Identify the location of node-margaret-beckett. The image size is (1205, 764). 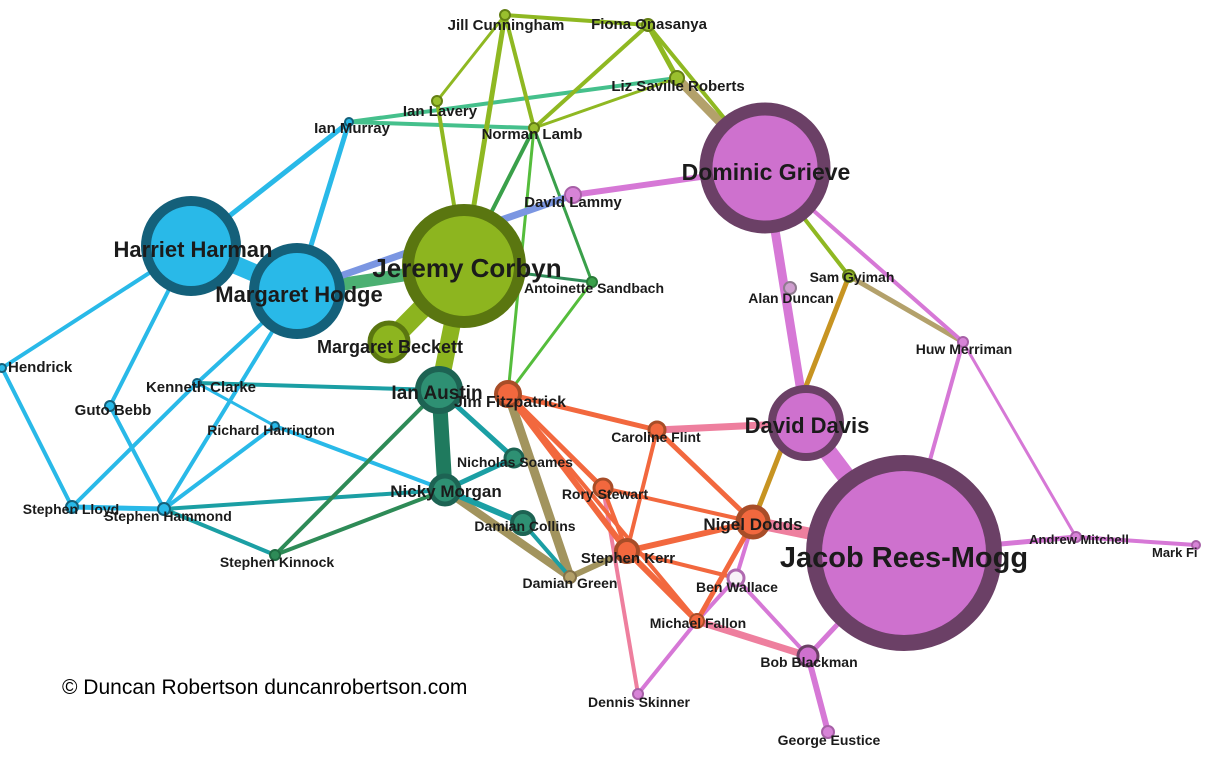
(389, 342).